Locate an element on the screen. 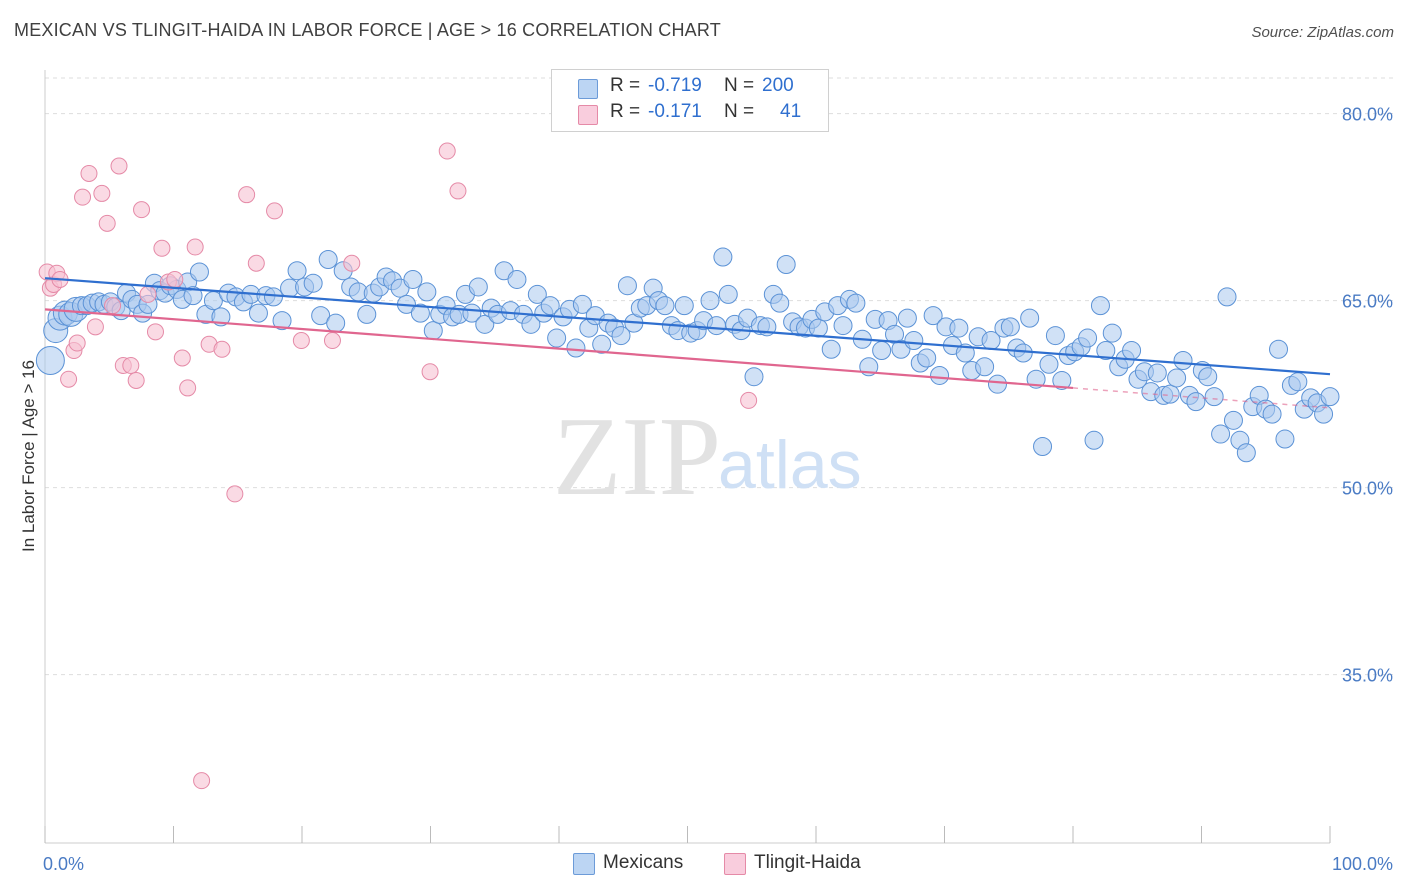  legend-row-tlingit: R = -0.171 N = 41 is located at coordinates (690, 114).